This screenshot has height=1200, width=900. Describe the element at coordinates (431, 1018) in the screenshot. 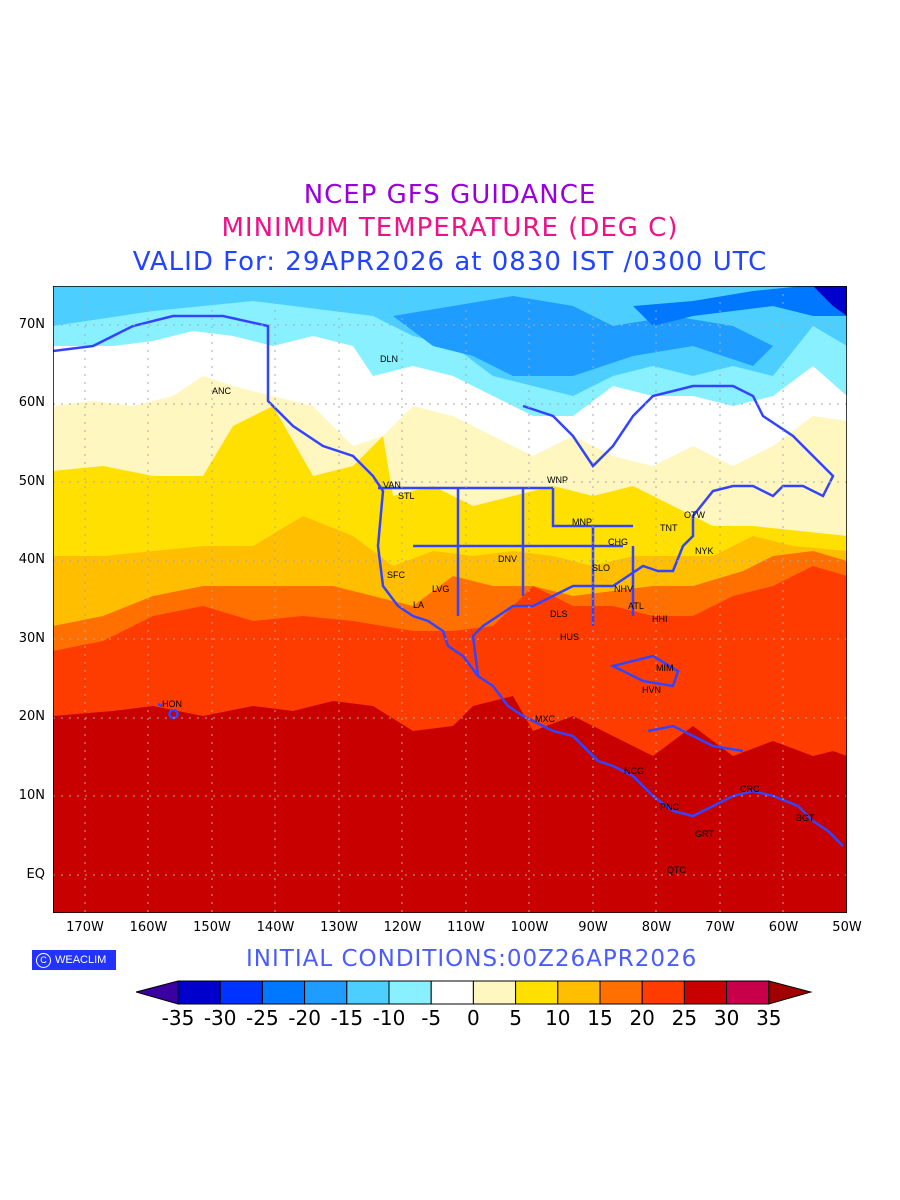

I see `colorbar-label: -5` at that location.